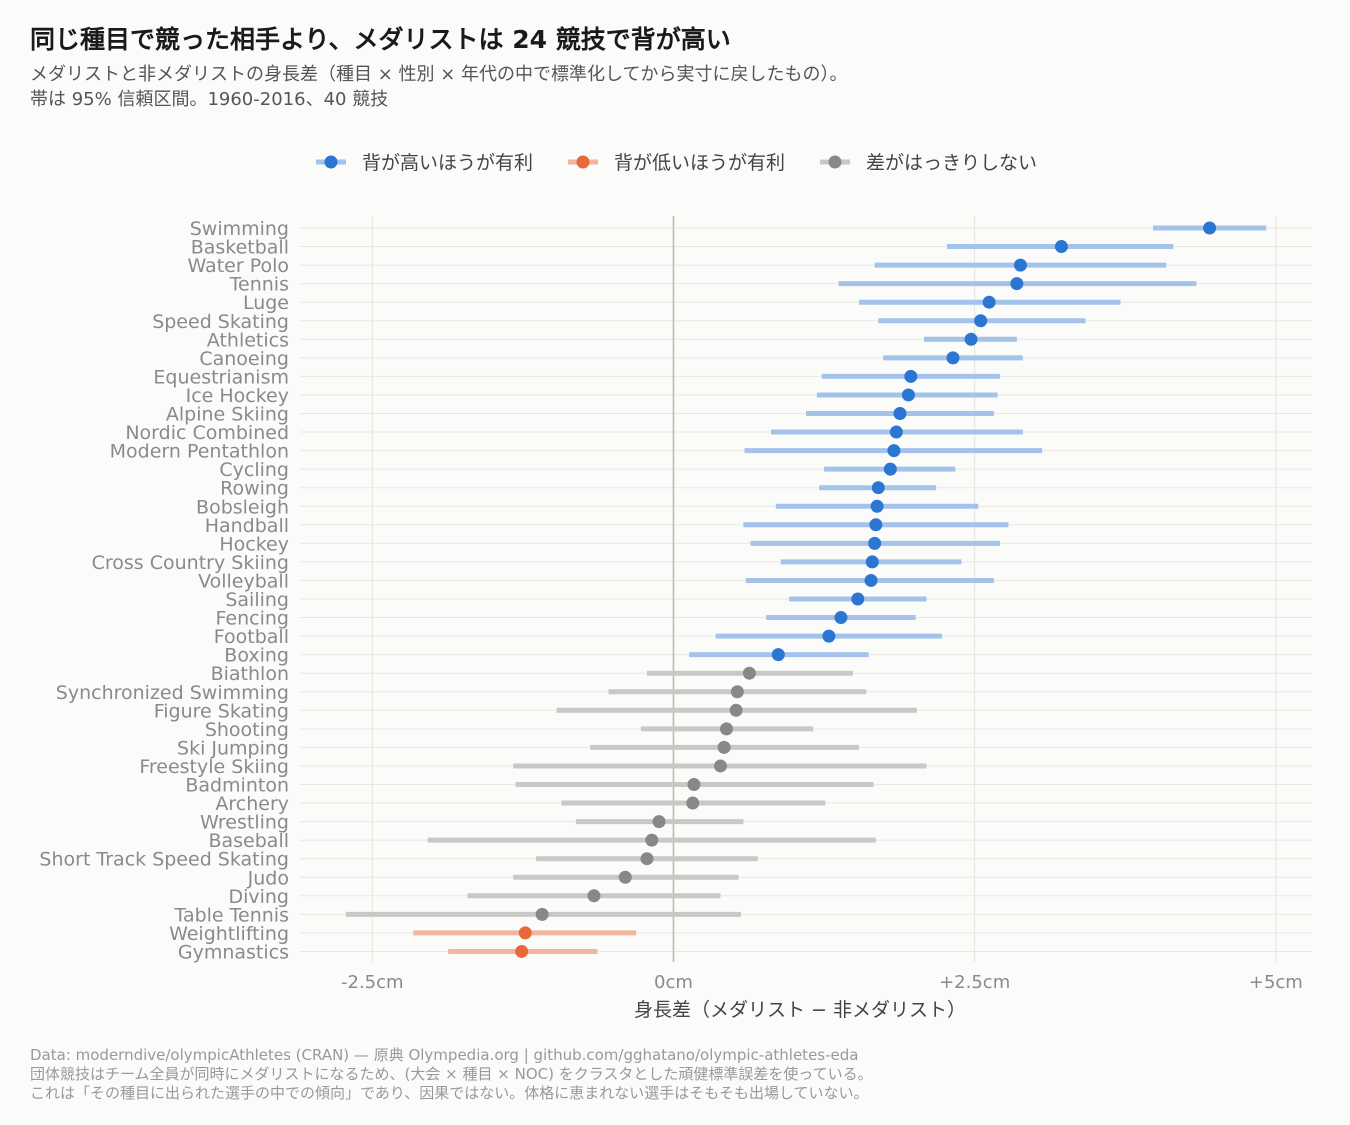 Image resolution: width=1350 pixels, height=1125 pixels. What do you see at coordinates (258, 897) in the screenshot?
I see `y-tick-label: Diving` at bounding box center [258, 897].